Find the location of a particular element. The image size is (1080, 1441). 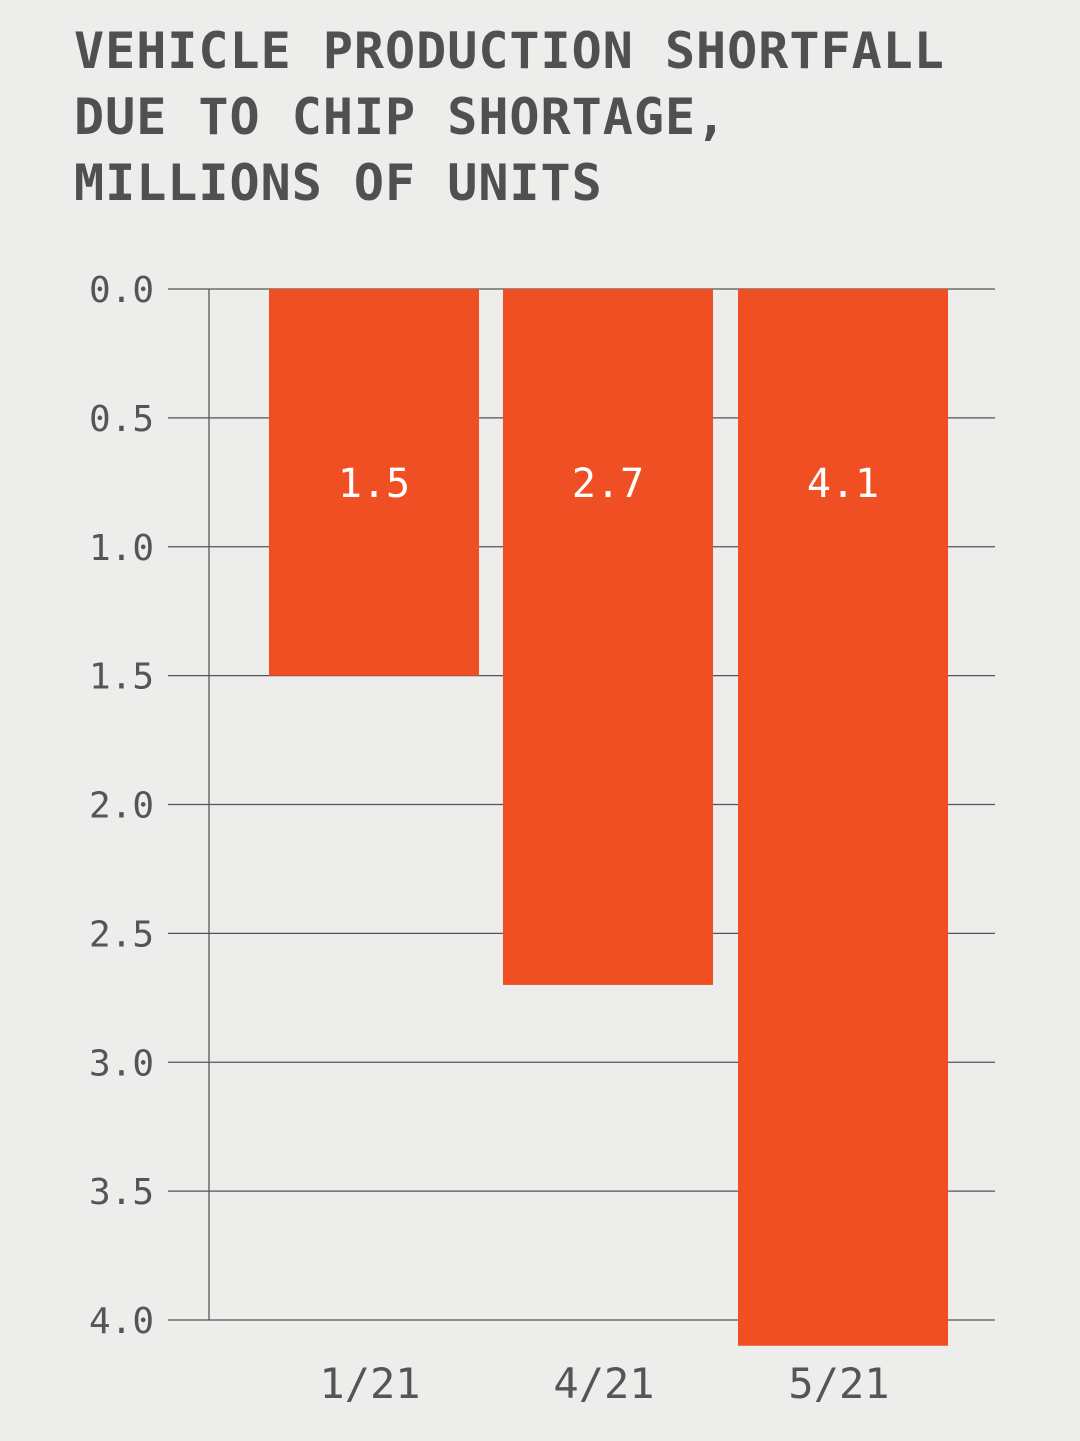

y-tick-label: 1.5 is located at coordinates (121, 677).